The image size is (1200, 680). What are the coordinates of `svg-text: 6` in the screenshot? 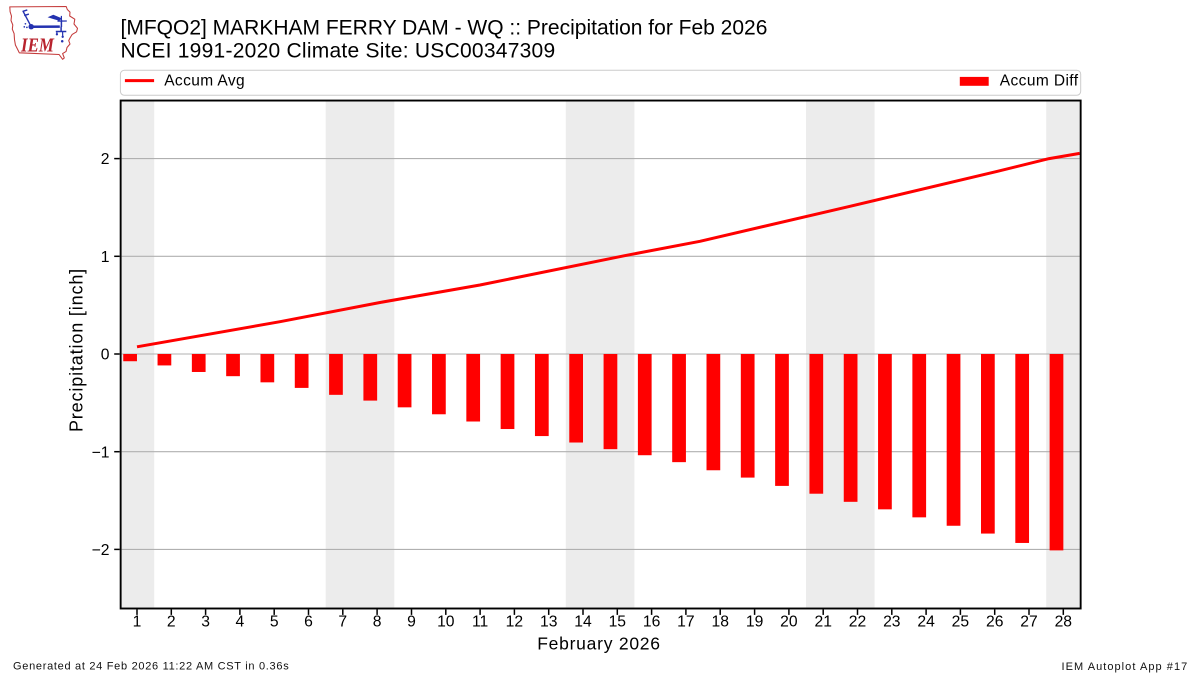 It's located at (308, 622).